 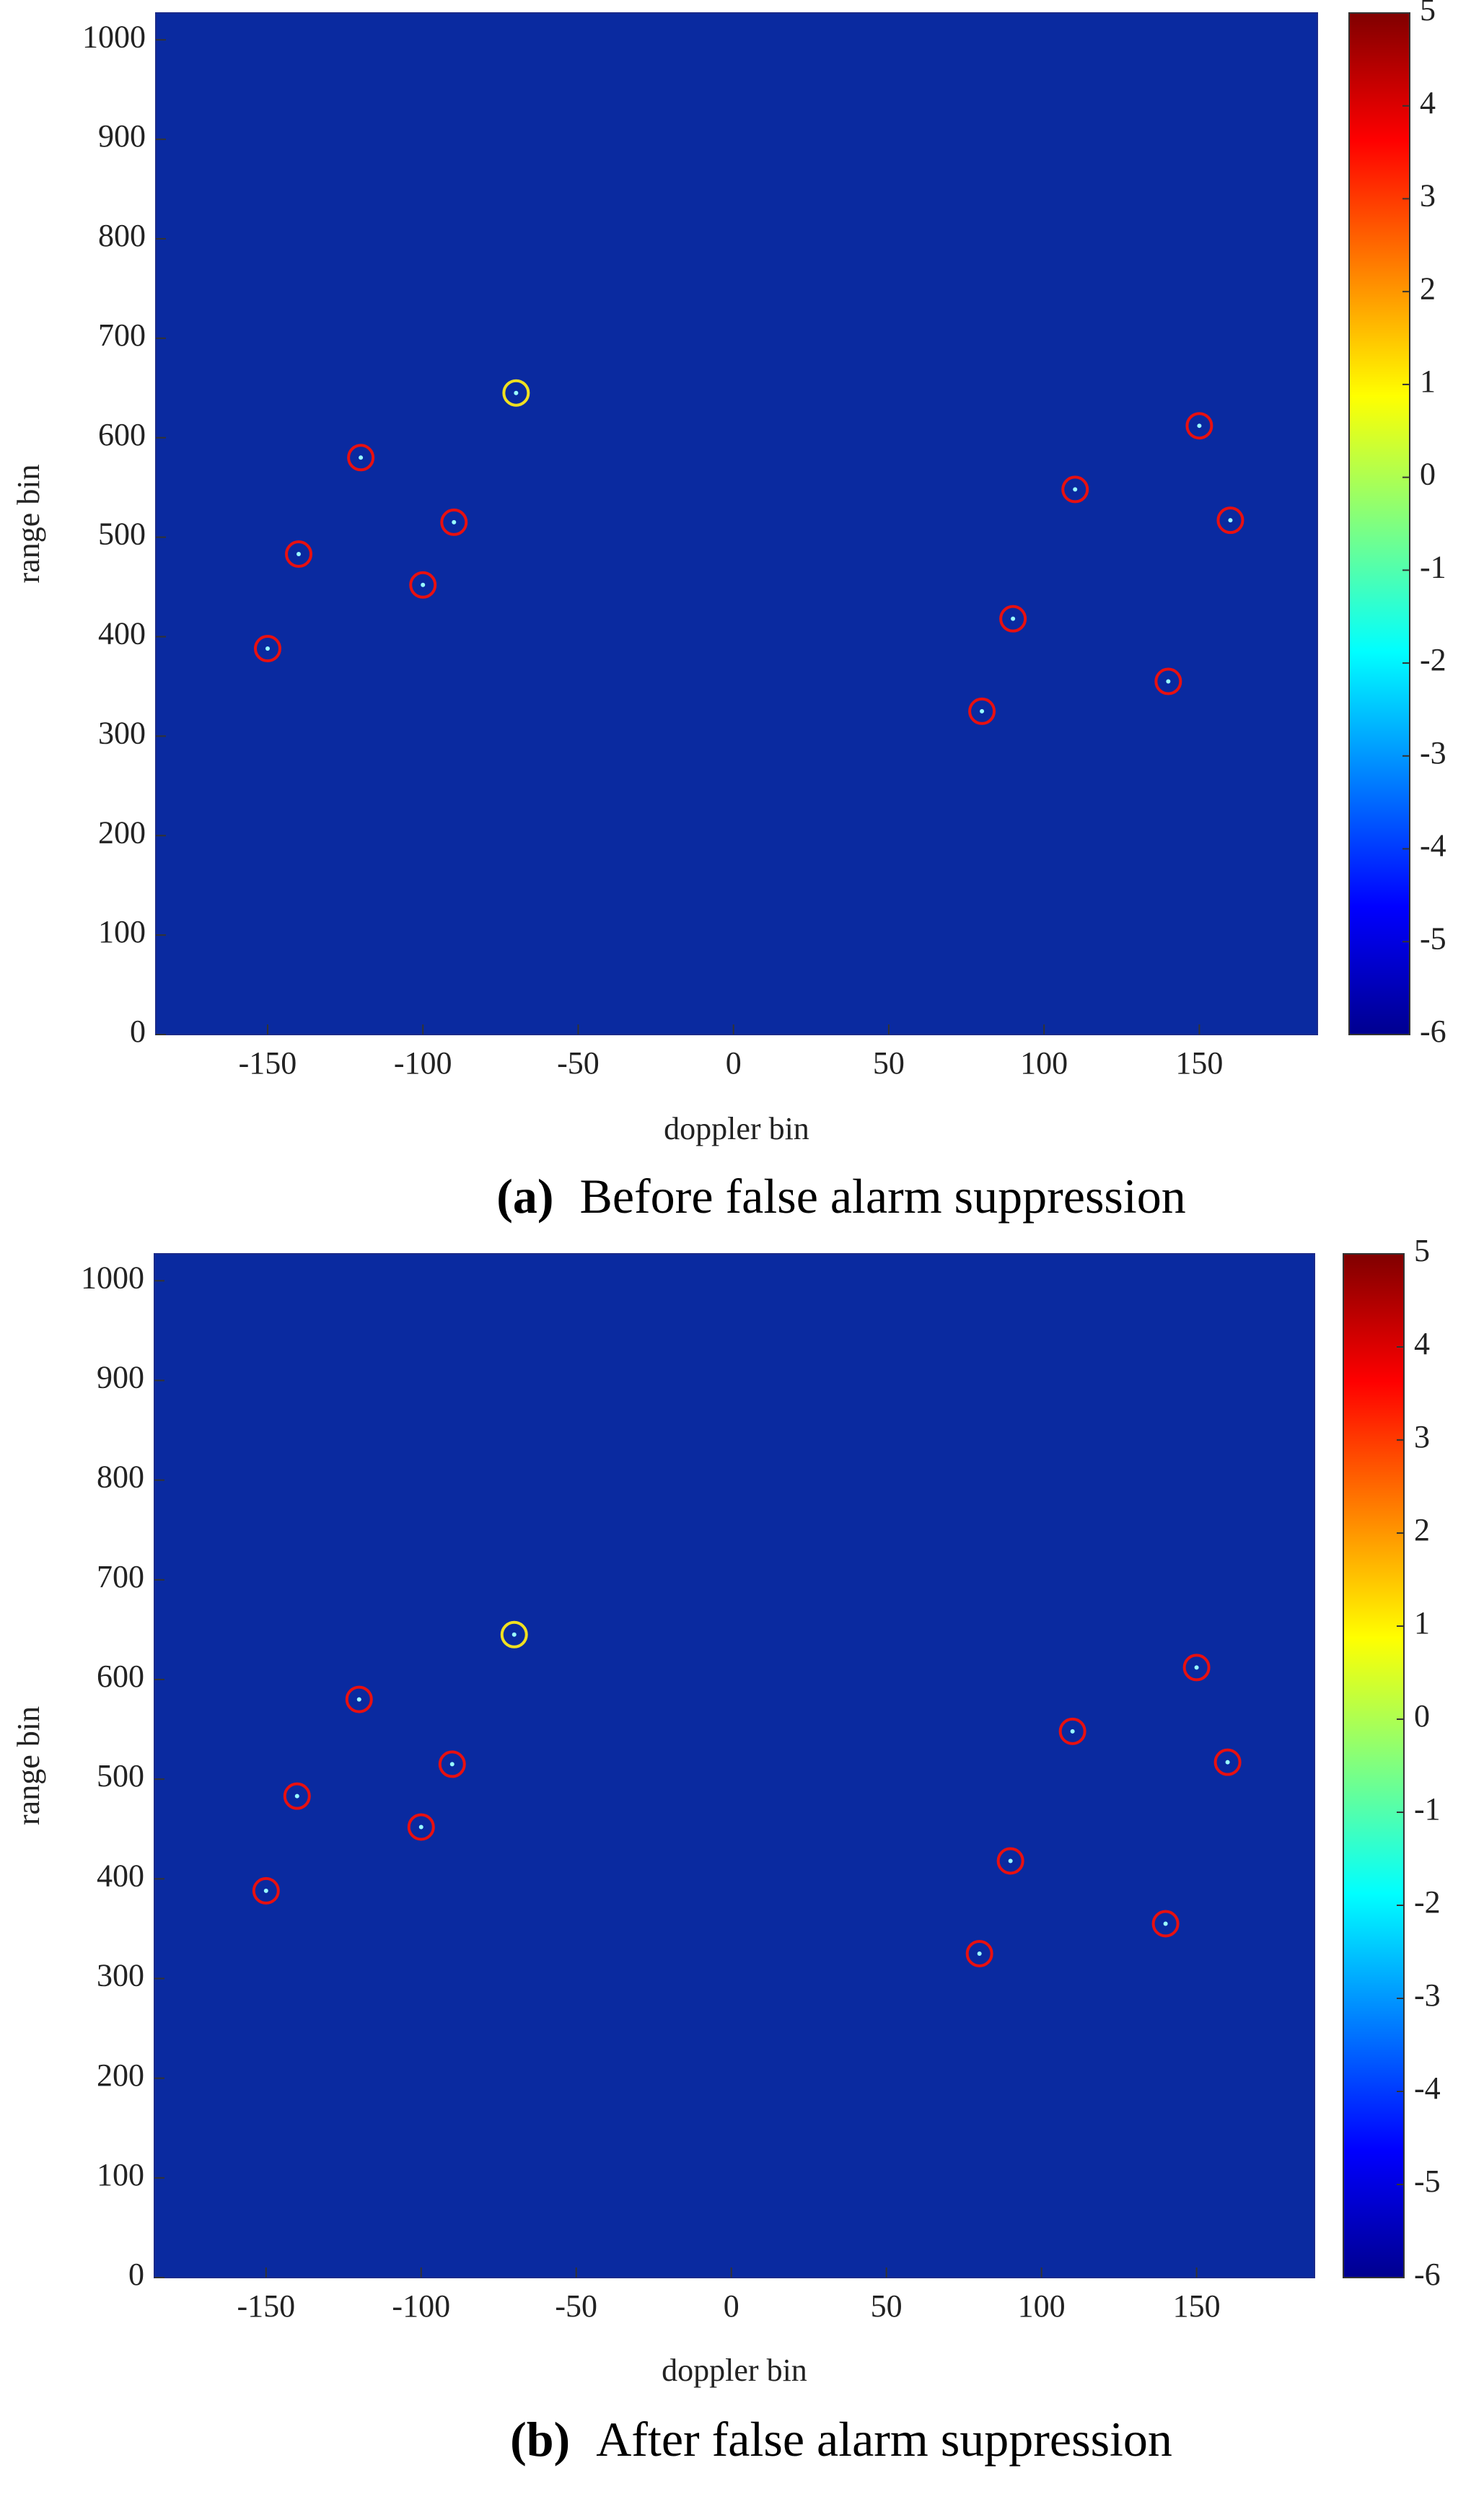 What do you see at coordinates (120, 1976) in the screenshot?
I see `y-tick-label: 300` at bounding box center [120, 1976].